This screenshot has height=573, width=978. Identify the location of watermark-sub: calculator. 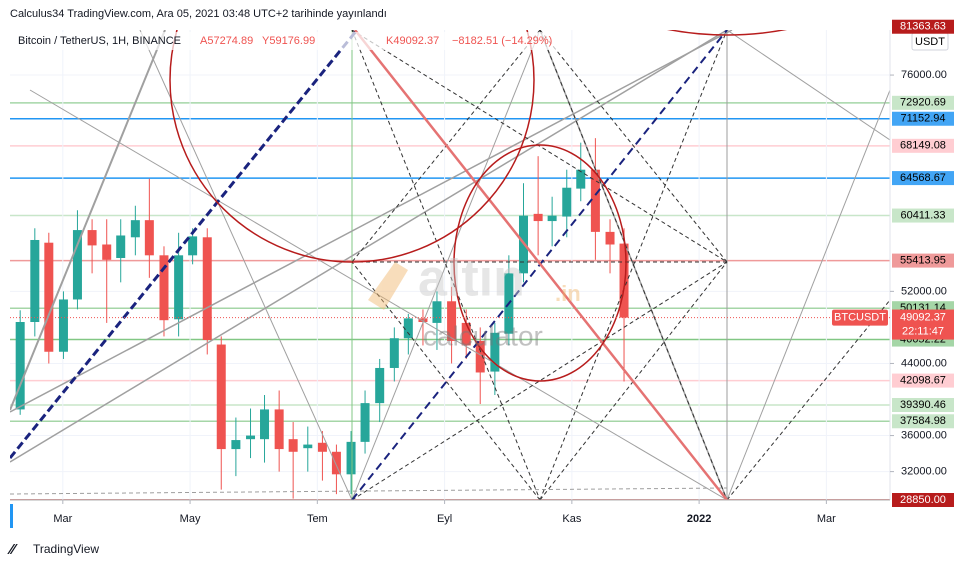
(483, 335).